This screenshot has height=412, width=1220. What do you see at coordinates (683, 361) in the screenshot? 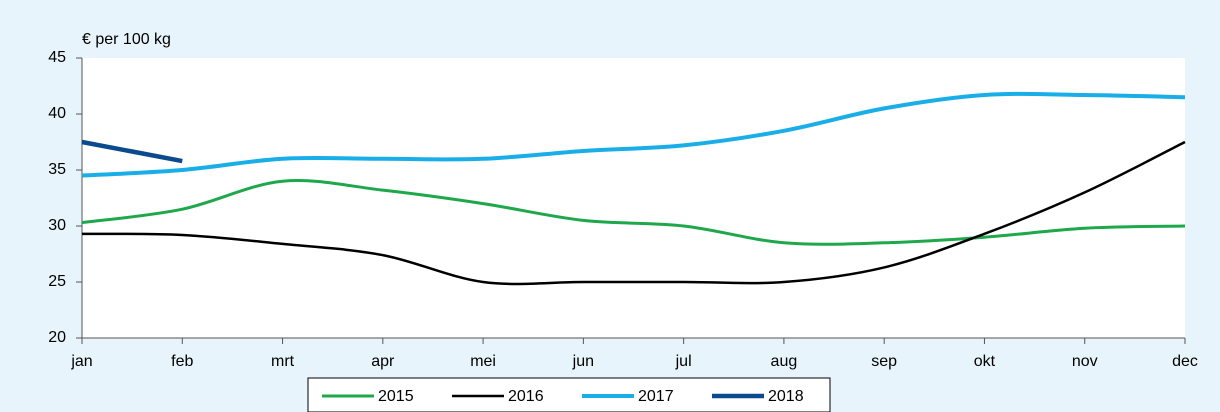
I see `x-tick-label: jul` at bounding box center [683, 361].